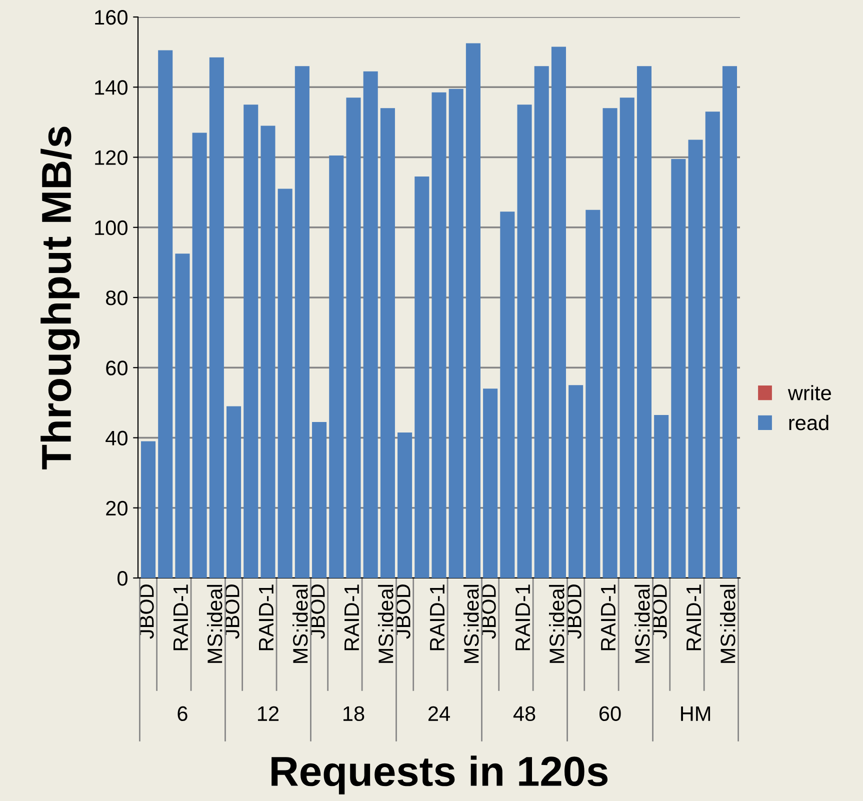 Image resolution: width=863 pixels, height=801 pixels. I want to click on y-tick-label: 140, so click(111, 87).